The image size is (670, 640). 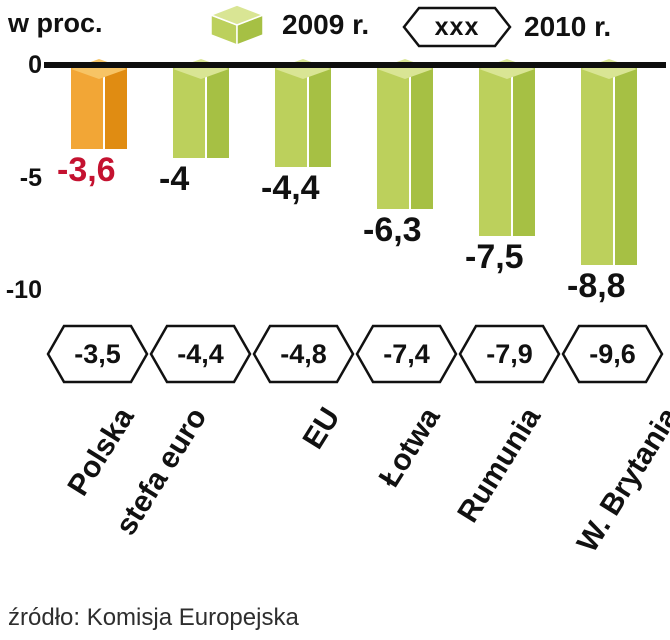 I want to click on bar-value-label-1: -4, so click(x=174, y=179).